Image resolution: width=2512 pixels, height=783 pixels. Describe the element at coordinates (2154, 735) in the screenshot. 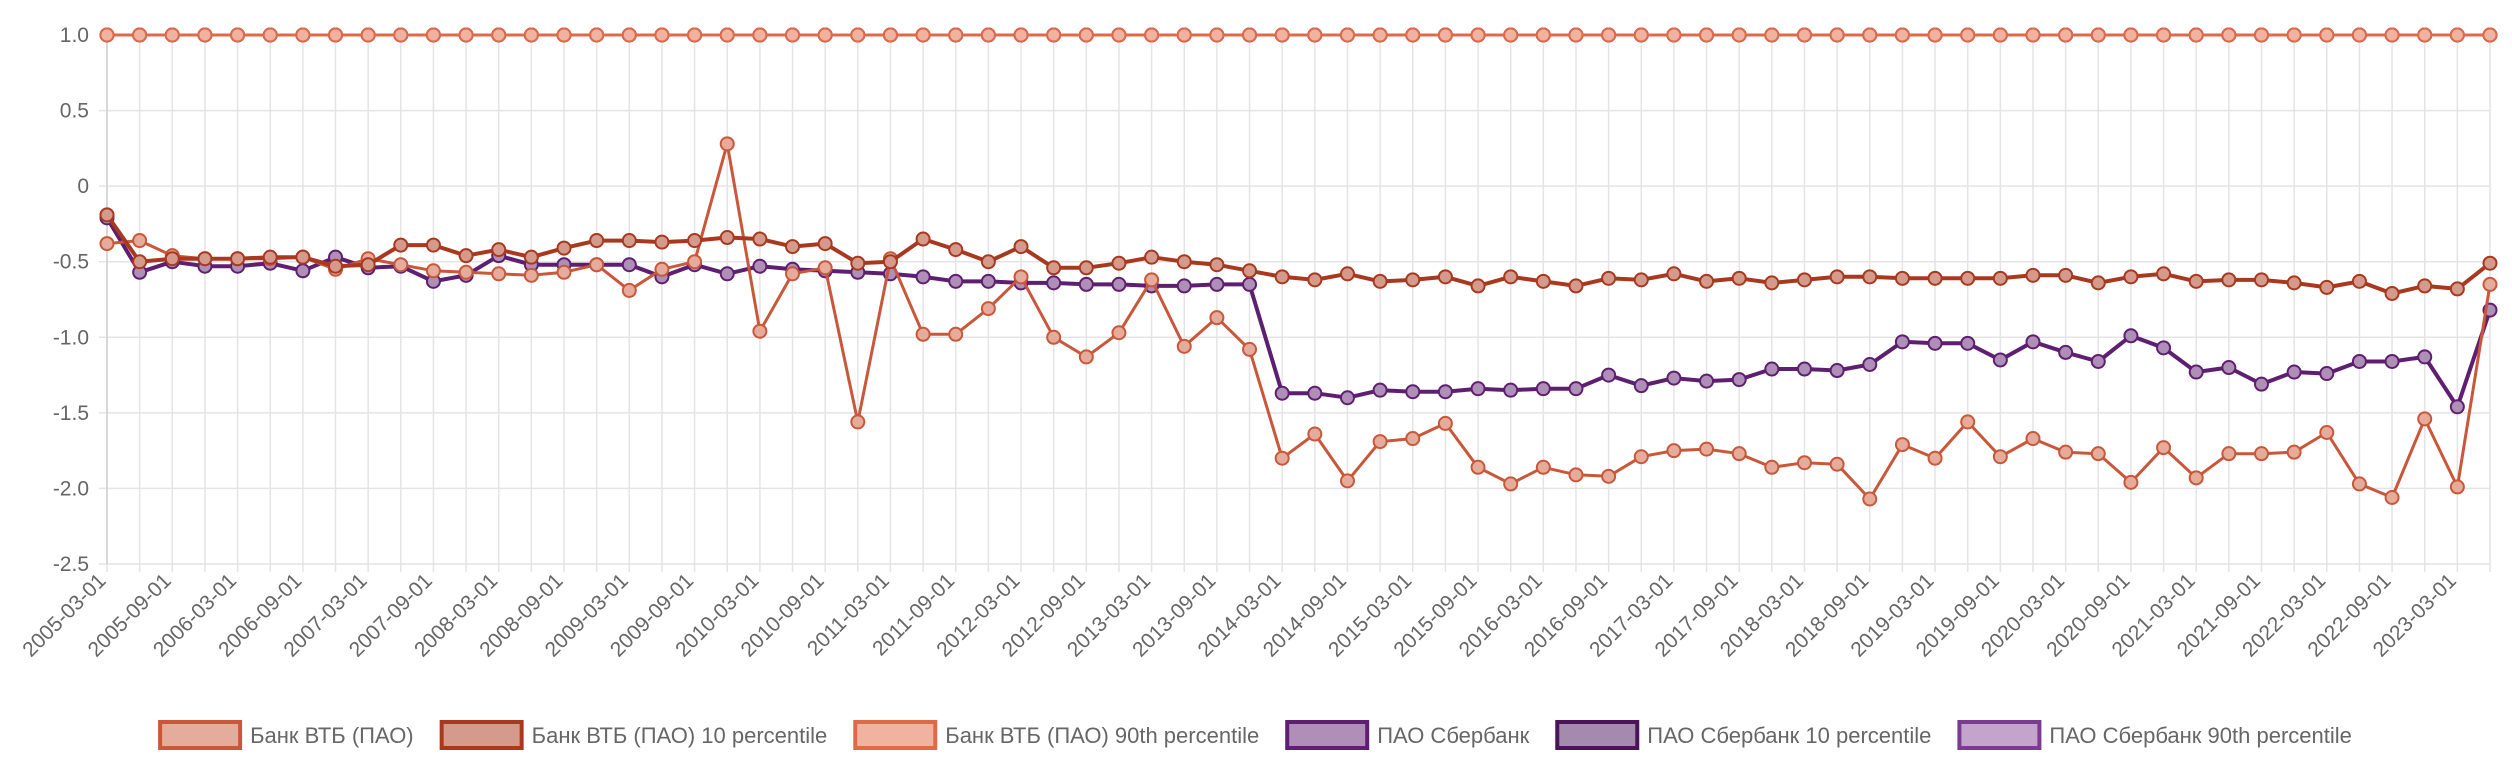

I see `legend-item: ПАО Сбербанк 90th percentile` at that location.